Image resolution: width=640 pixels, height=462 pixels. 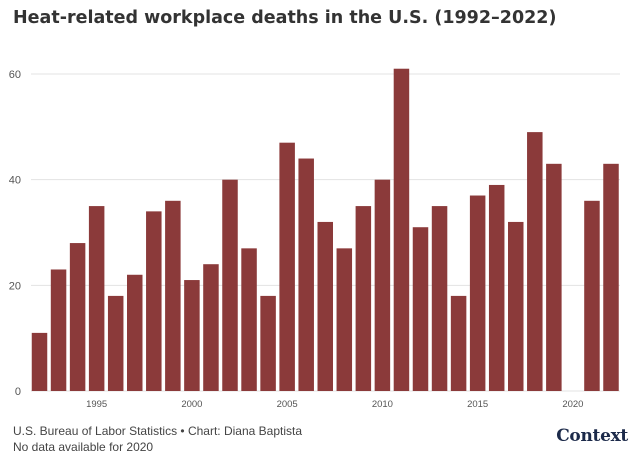 What do you see at coordinates (191, 404) in the screenshot?
I see `x-tick-label: 2000` at bounding box center [191, 404].